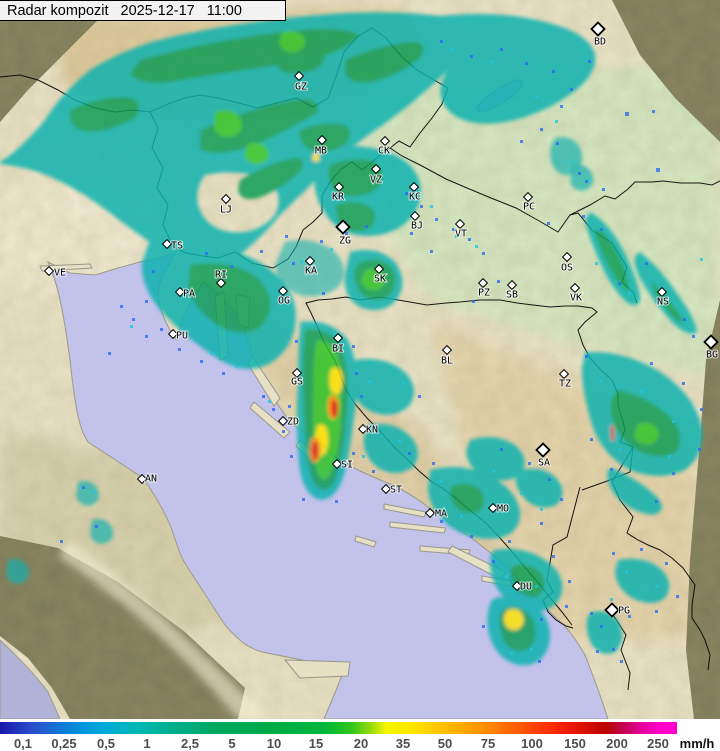 The image size is (720, 751). I want to click on city-marker-bi, so click(338, 338).